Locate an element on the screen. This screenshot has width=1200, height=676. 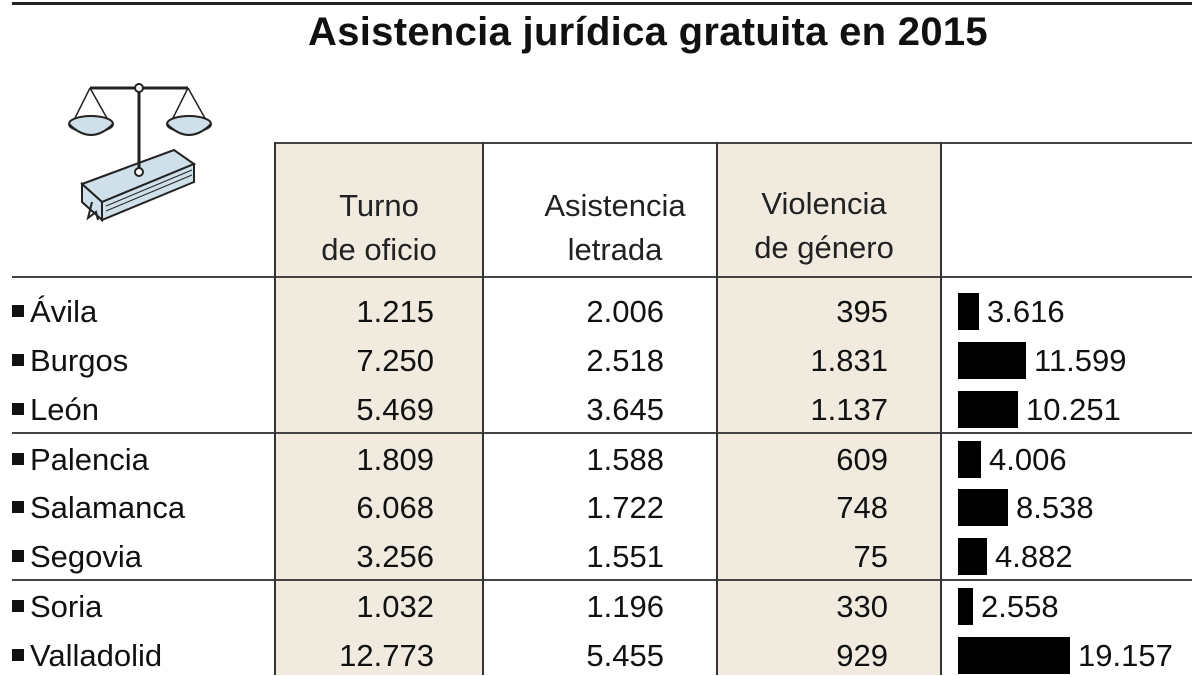
cell-asistencia: 3.645 is located at coordinates (625, 409).